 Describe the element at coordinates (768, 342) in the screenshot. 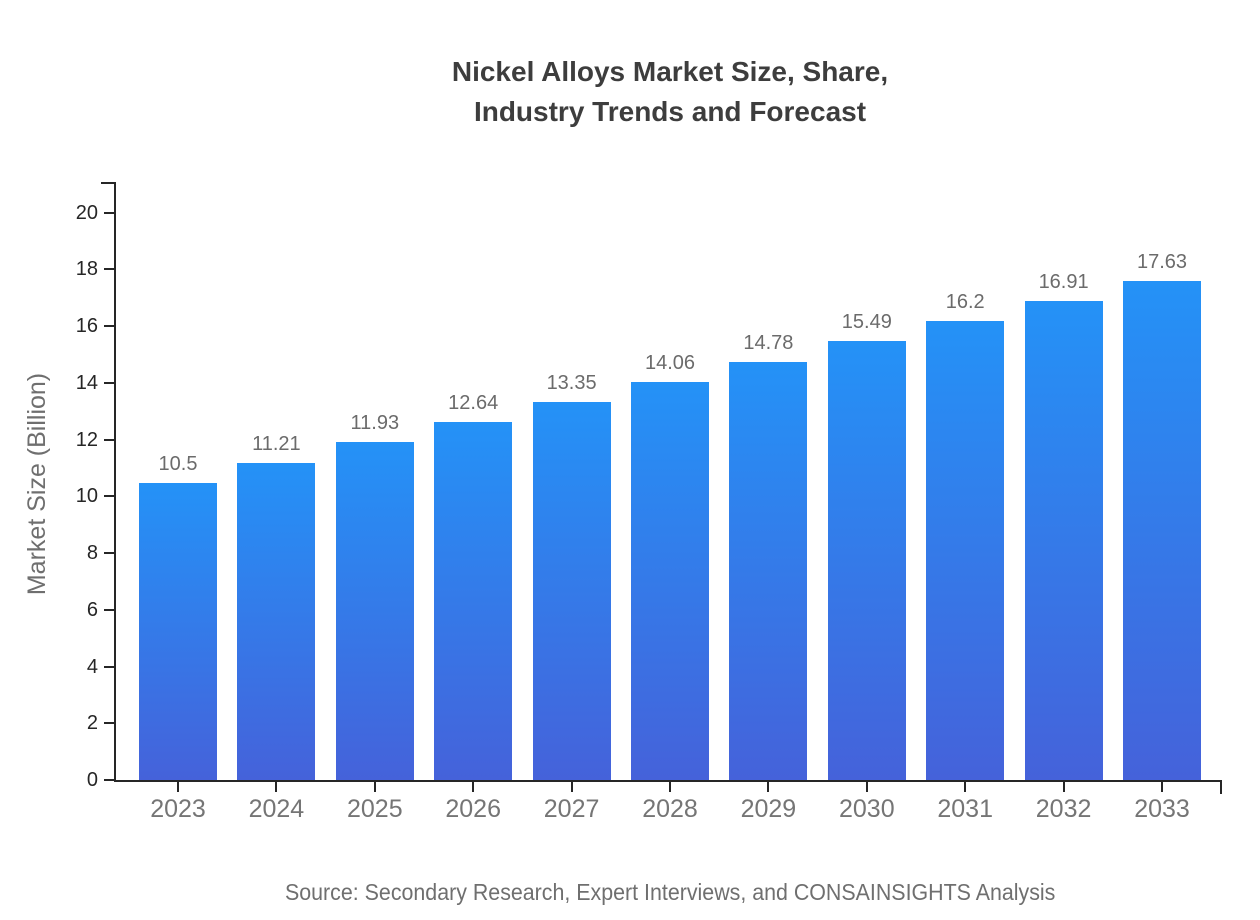

I see `bar-value-label: 14.78` at that location.